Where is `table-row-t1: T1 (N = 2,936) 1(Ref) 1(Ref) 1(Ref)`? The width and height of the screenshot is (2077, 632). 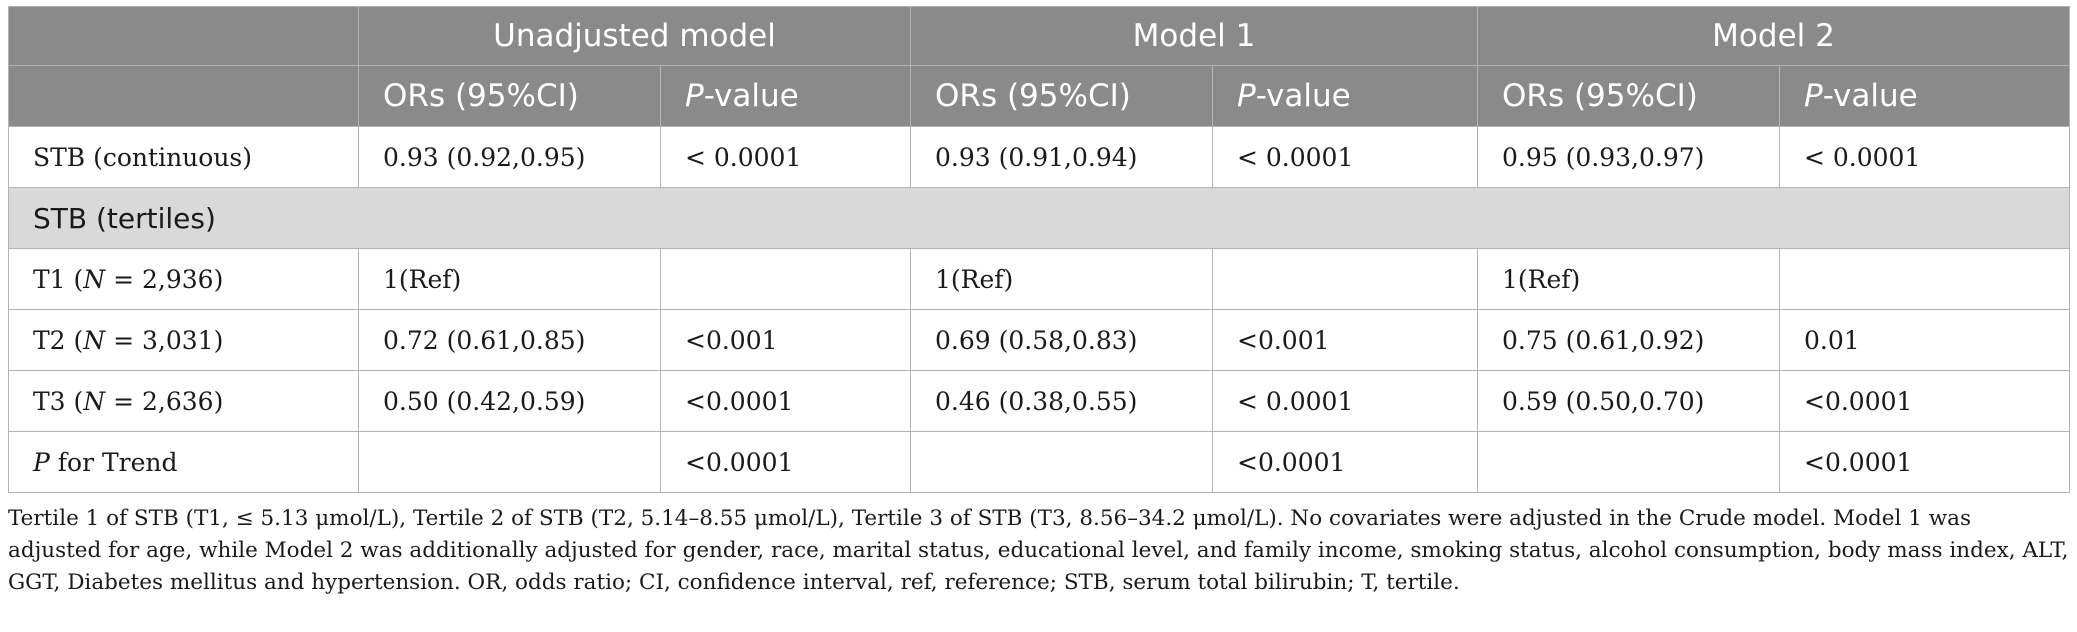
table-row-t1: T1 (N = 2,936) 1(Ref) 1(Ref) 1(Ref) is located at coordinates (1039, 279).